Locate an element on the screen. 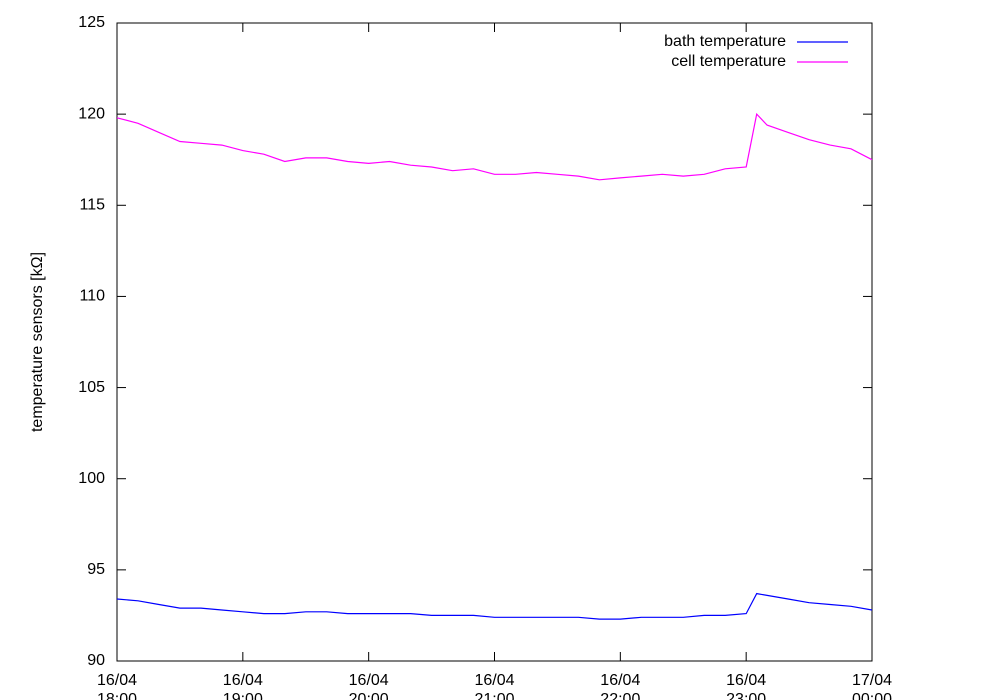 The height and width of the screenshot is (700, 1000). y-tick-label: 115 is located at coordinates (92, 205).